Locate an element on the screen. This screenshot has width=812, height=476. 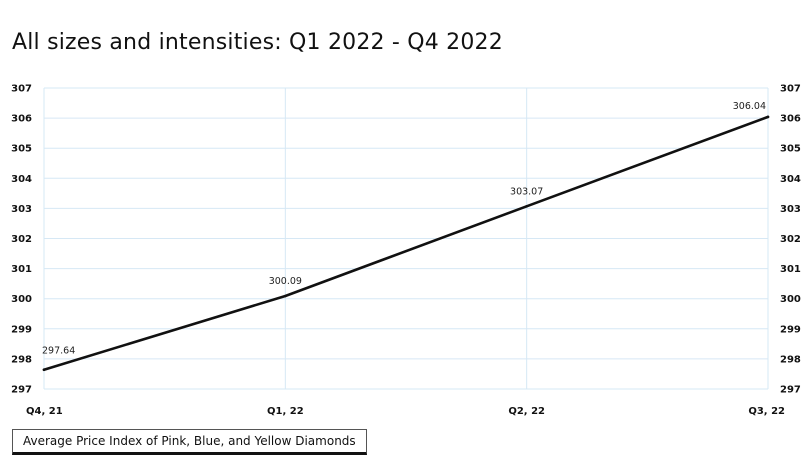
y-tick-label-right: 301 is located at coordinates (790, 269).